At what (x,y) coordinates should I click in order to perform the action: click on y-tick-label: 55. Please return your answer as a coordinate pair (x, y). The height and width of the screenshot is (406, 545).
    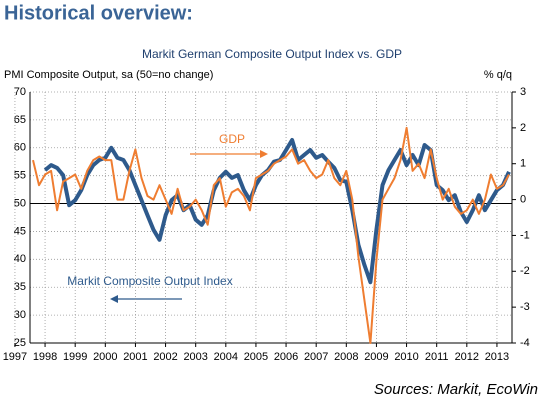
    Looking at the image, I should click on (20, 176).